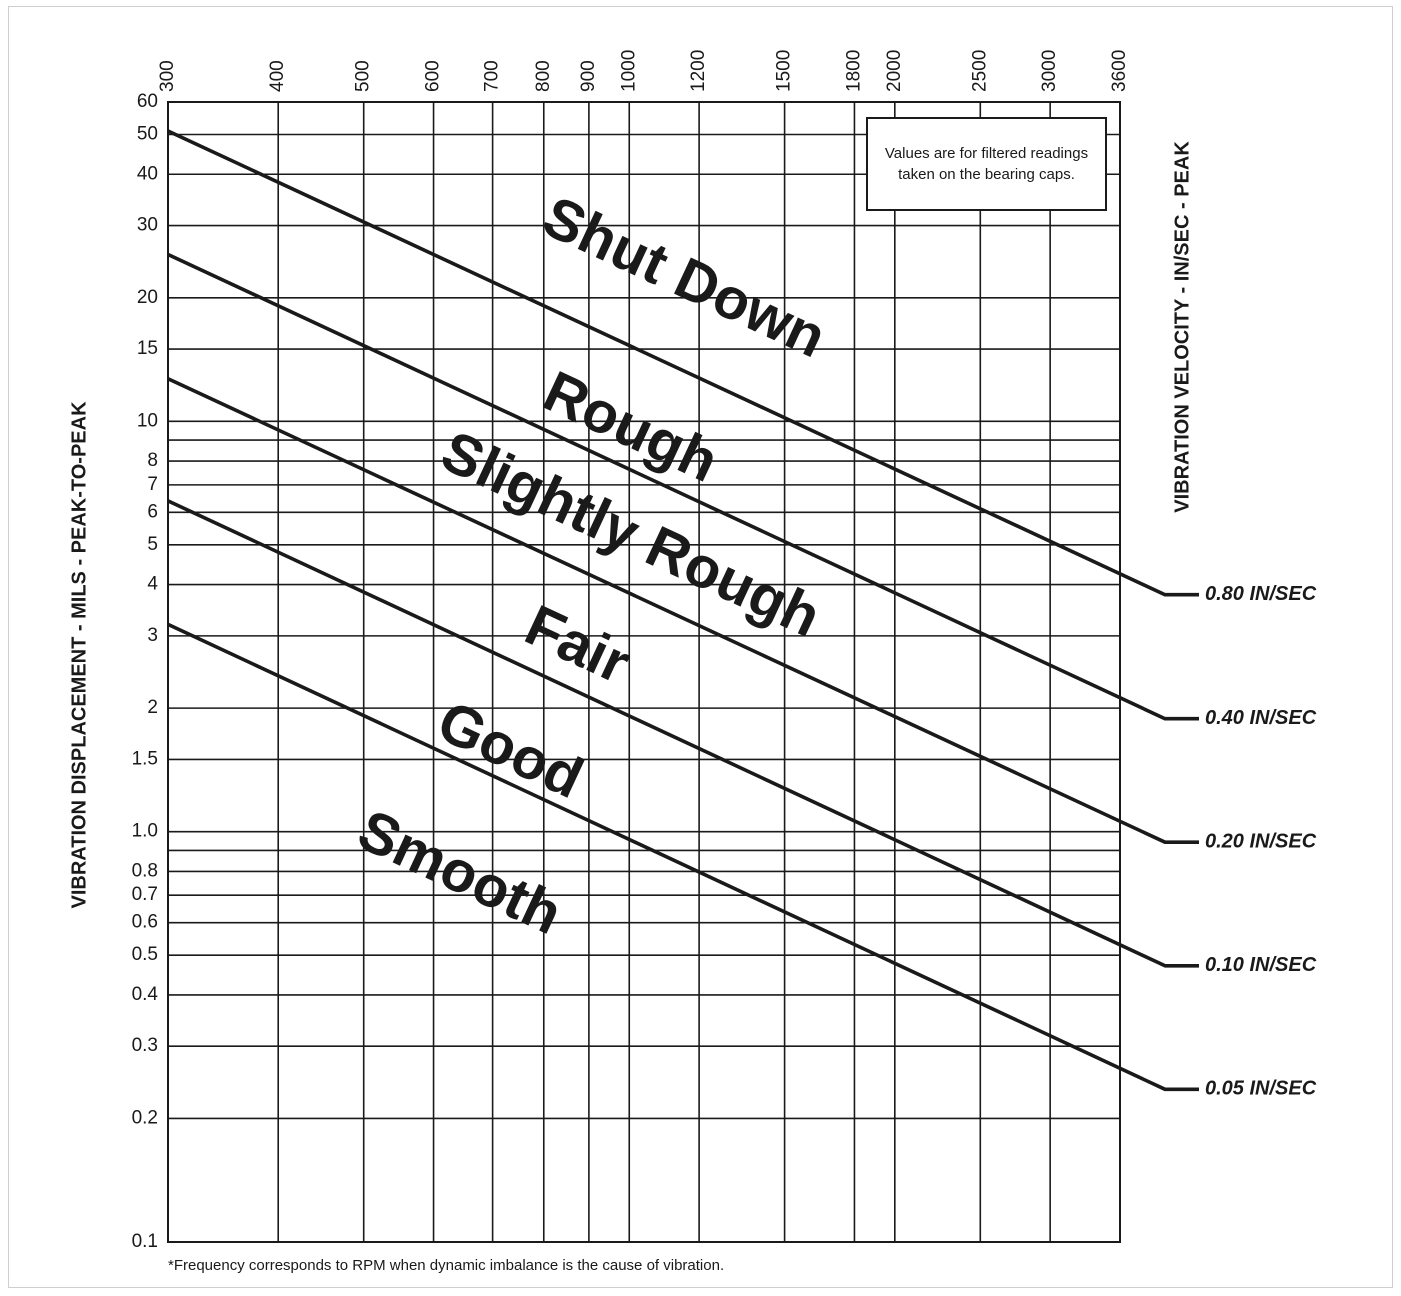 The width and height of the screenshot is (1401, 1296). What do you see at coordinates (492, 76) in the screenshot?
I see `x-tick-label: 700` at bounding box center [492, 76].